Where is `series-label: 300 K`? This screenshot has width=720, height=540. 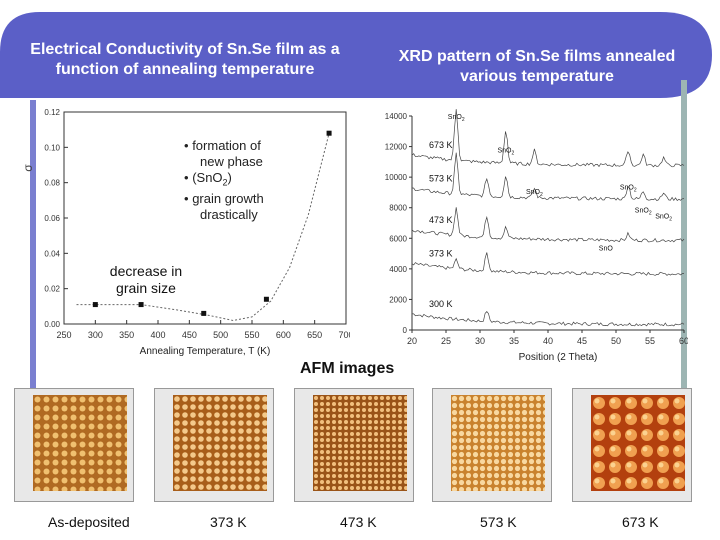
series-label: 300 K is located at coordinates (441, 304).